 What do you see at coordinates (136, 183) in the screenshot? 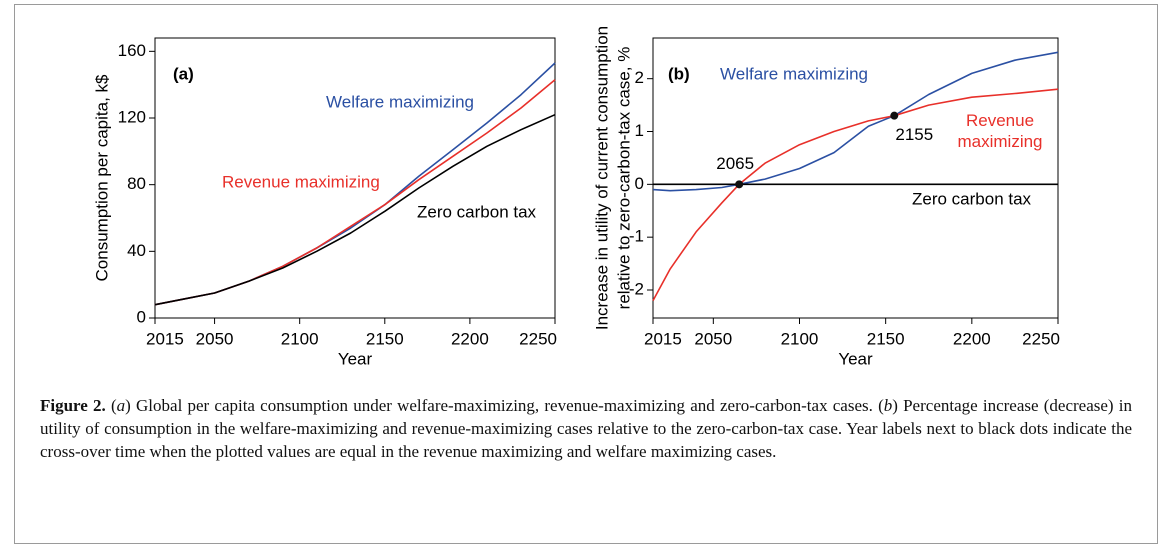
I see `y-tick-label: 80` at bounding box center [136, 183].